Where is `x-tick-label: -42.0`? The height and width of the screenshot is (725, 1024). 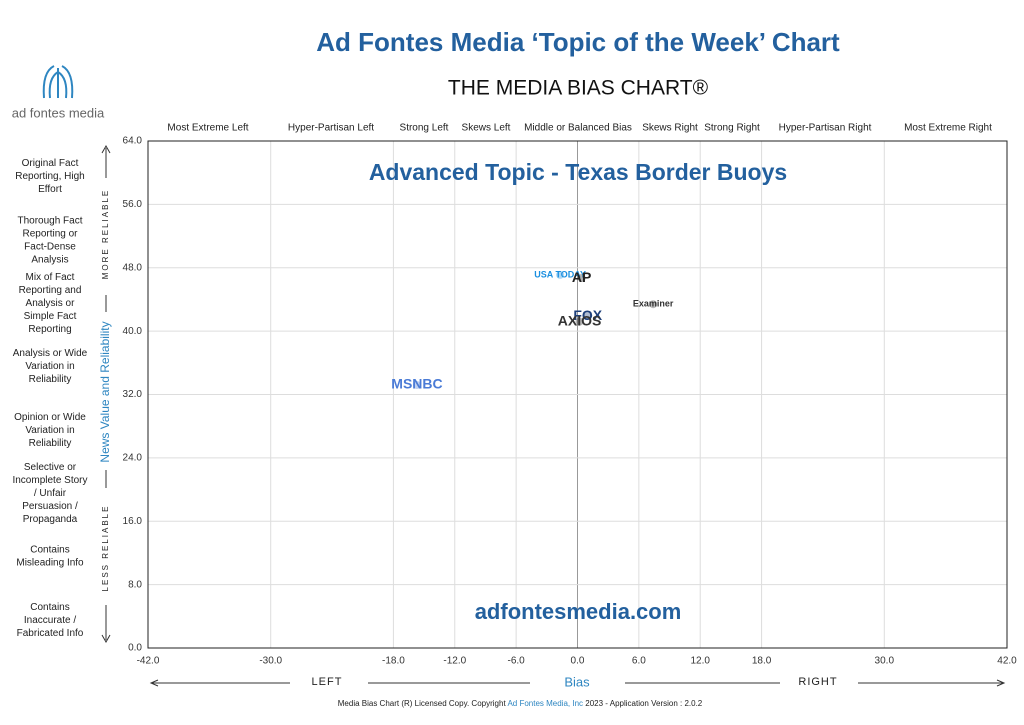
x-tick-label: -42.0 is located at coordinates (148, 661).